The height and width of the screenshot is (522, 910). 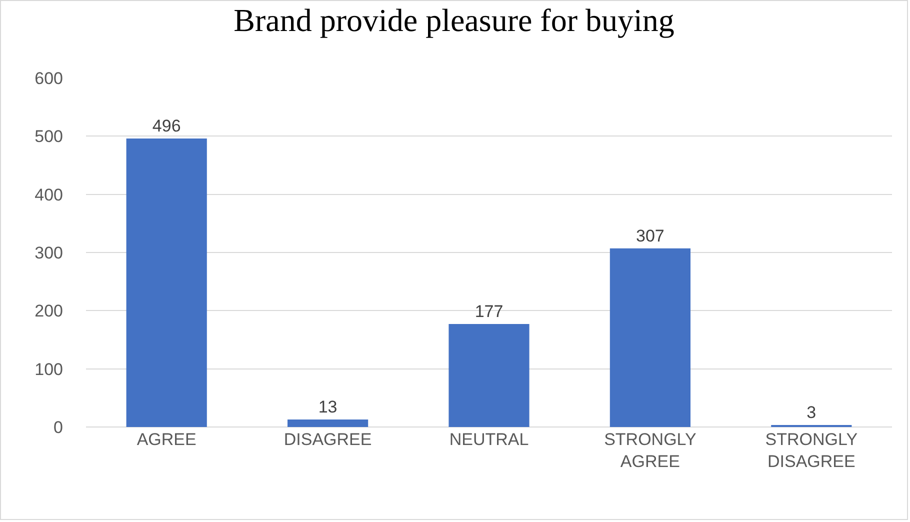 What do you see at coordinates (48, 369) in the screenshot?
I see `y-tick-label: 100` at bounding box center [48, 369].